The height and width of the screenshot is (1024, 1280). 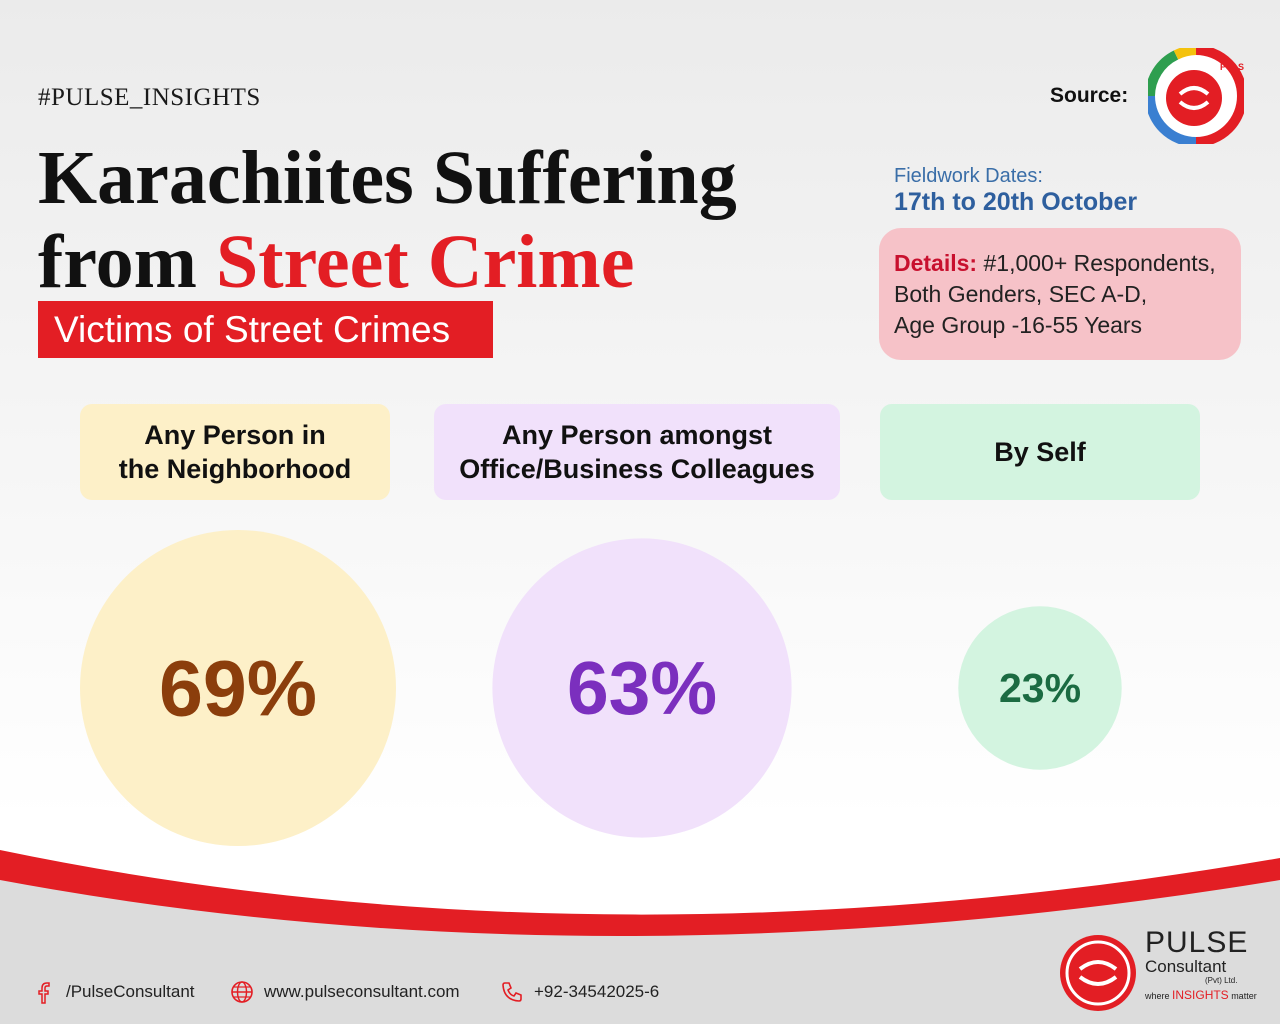 I want to click on tag-pre: where, so click(x=1159, y=996).